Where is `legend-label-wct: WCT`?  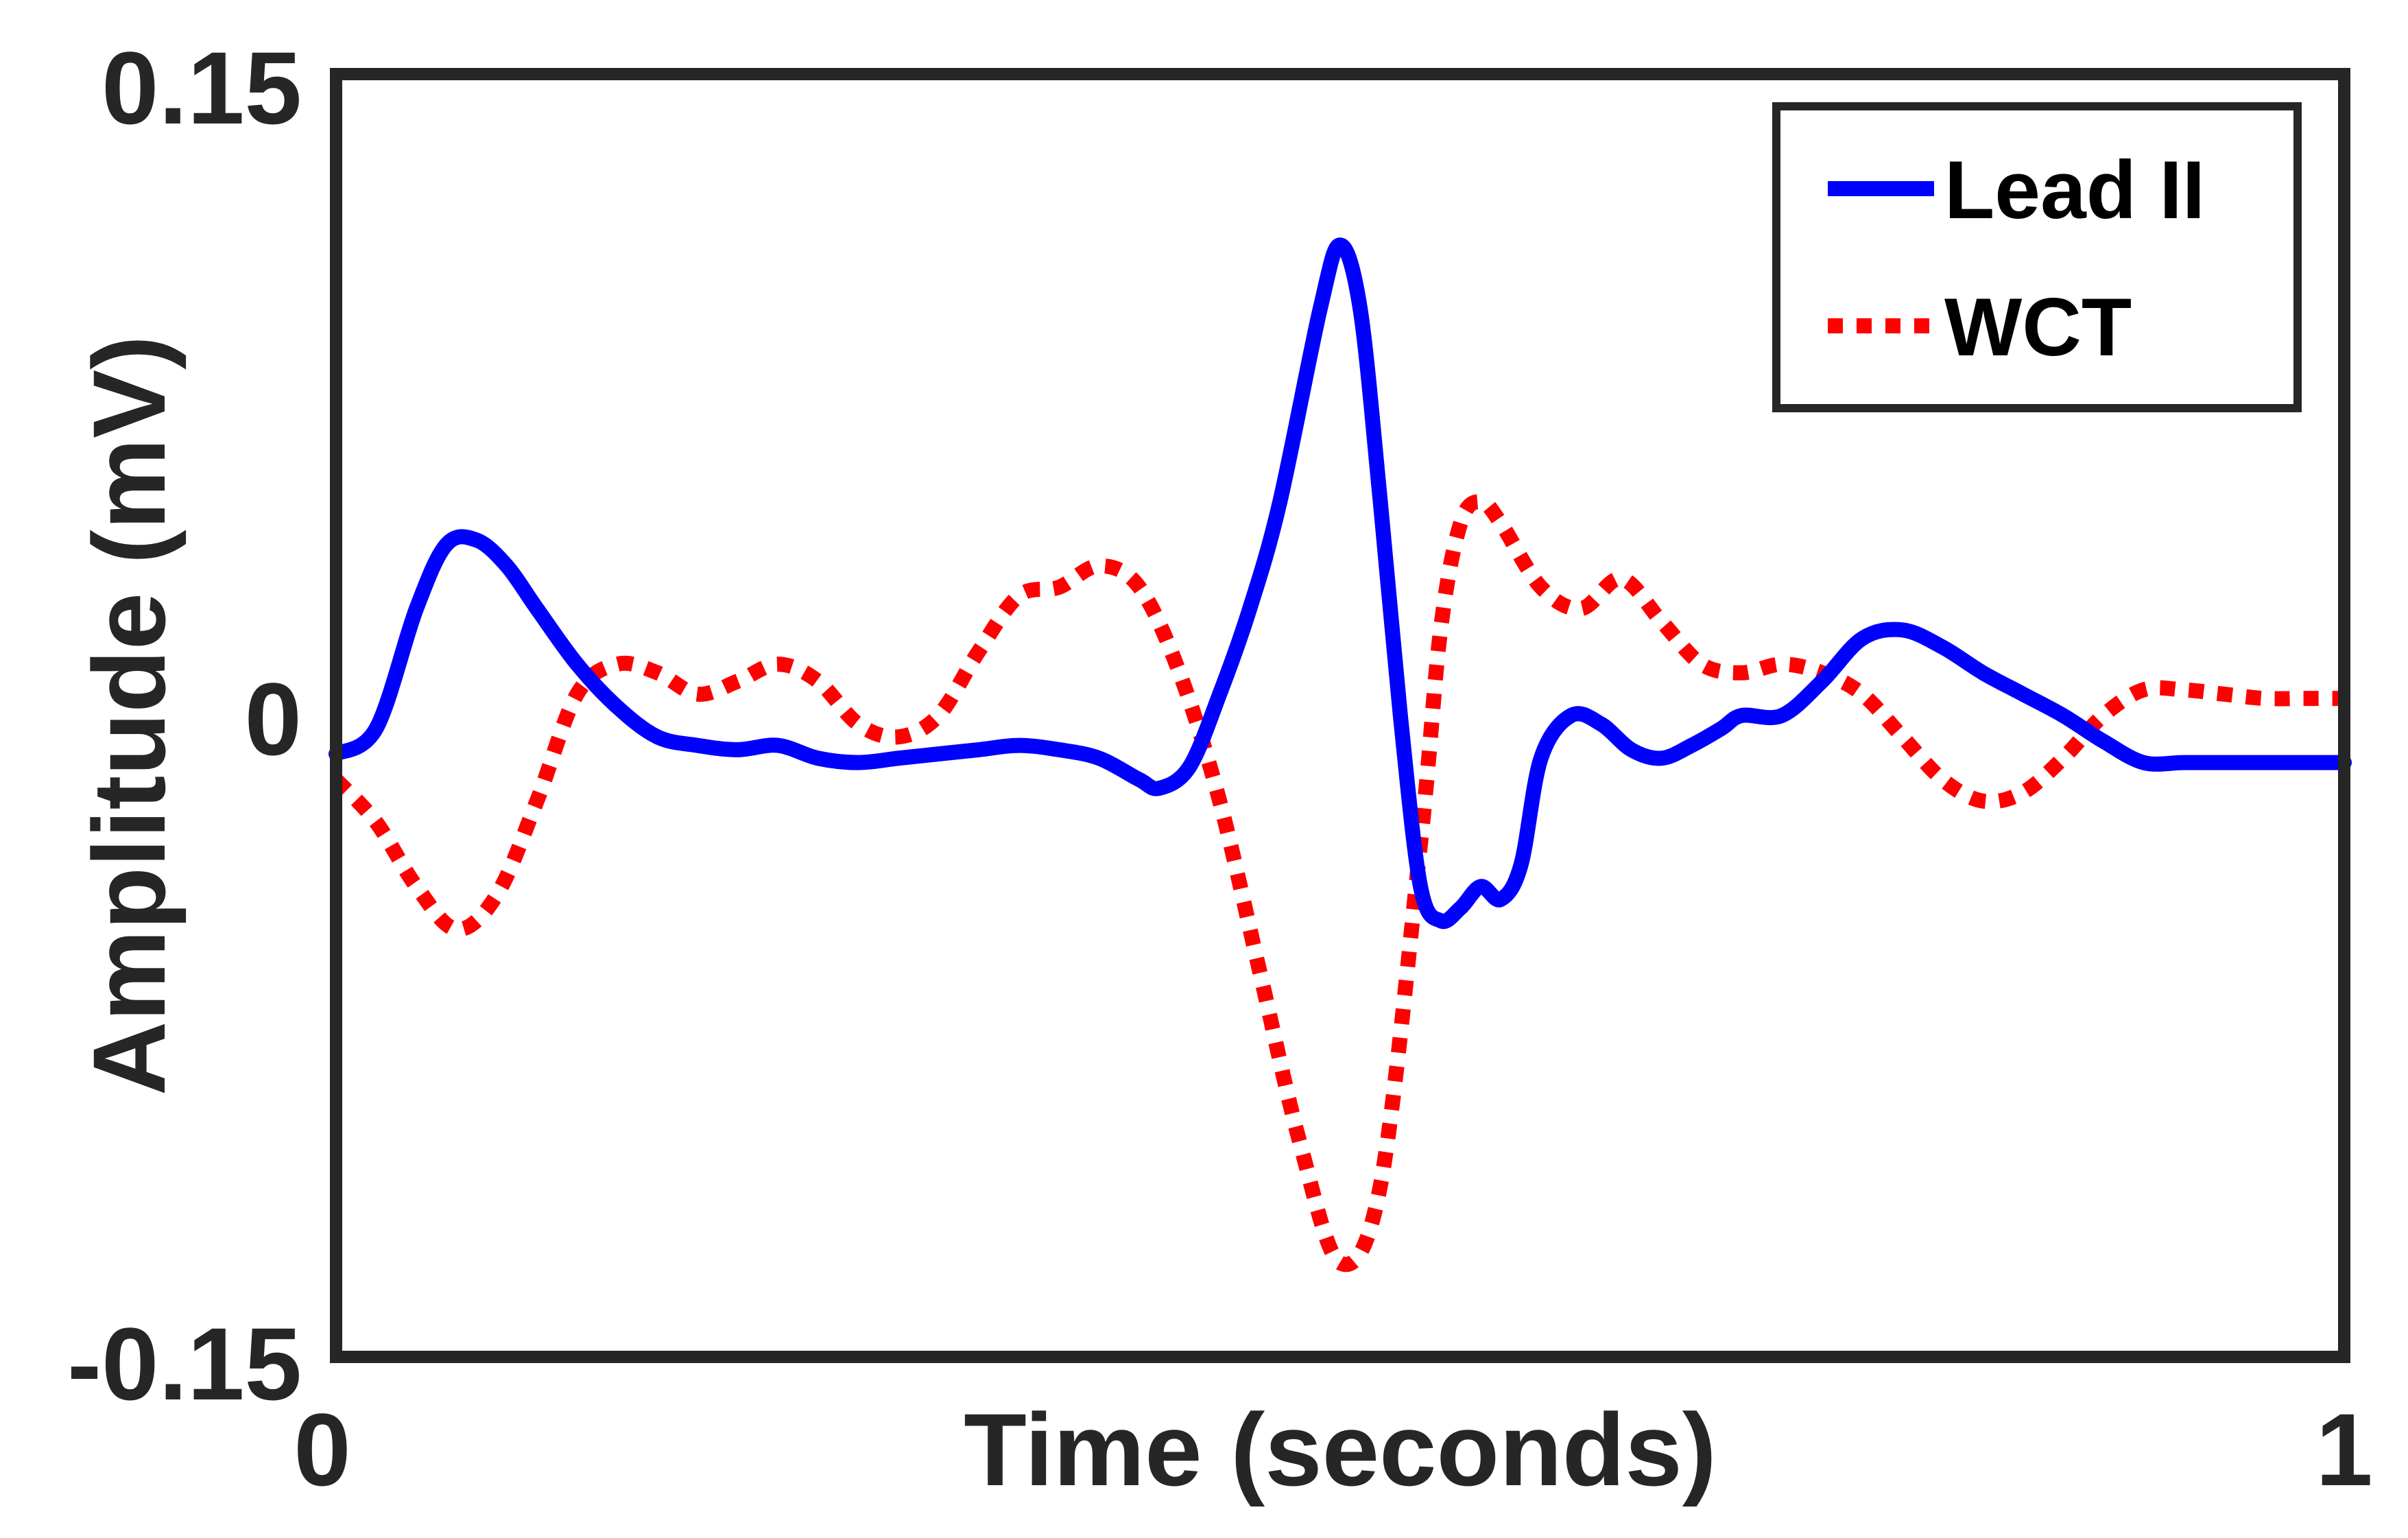
legend-label-wct: WCT is located at coordinates (2038, 327).